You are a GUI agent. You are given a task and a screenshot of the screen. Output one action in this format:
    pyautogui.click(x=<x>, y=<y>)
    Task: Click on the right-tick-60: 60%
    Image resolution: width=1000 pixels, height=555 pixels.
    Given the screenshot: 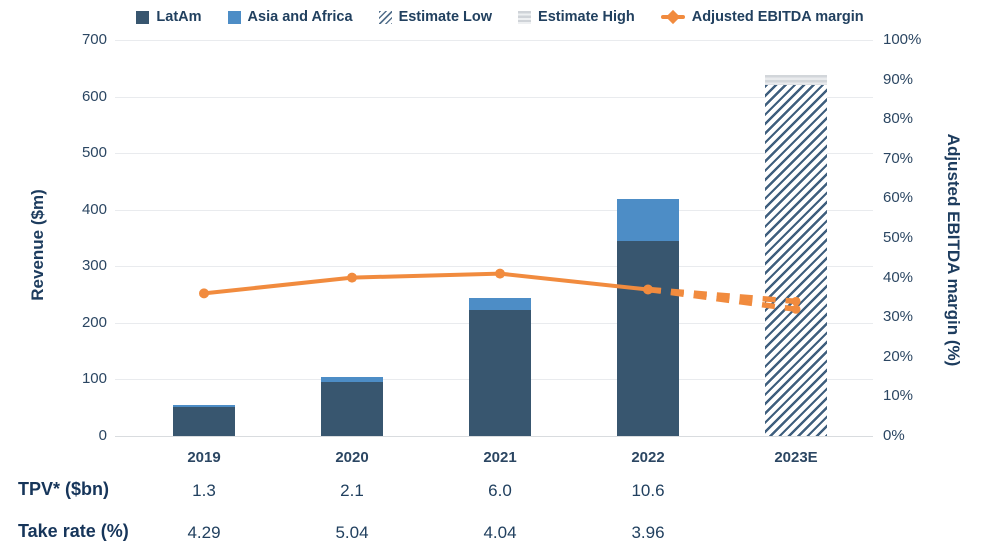 What is the action you would take?
    pyautogui.click(x=898, y=198)
    